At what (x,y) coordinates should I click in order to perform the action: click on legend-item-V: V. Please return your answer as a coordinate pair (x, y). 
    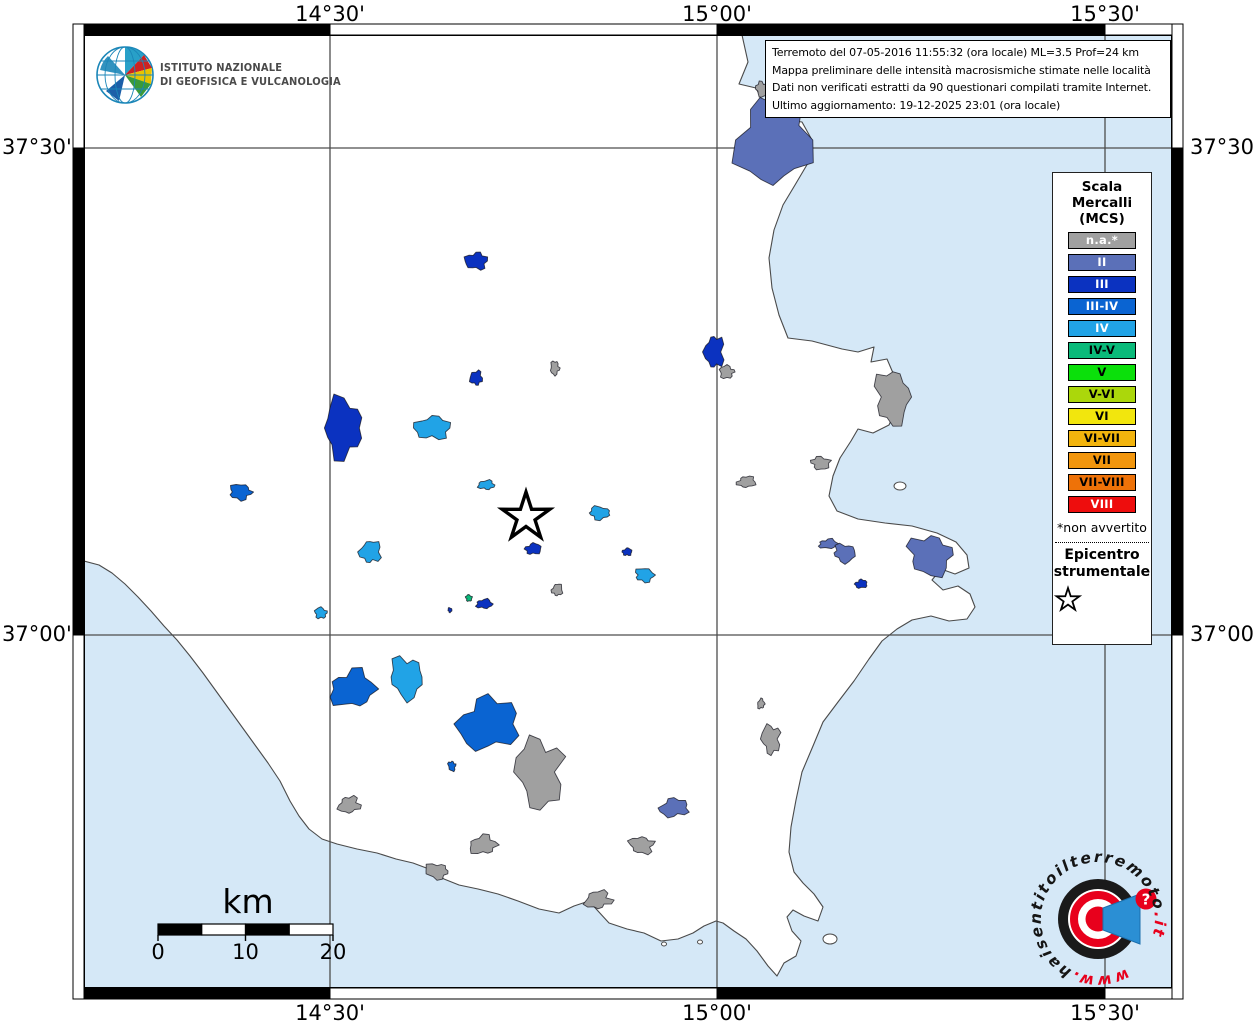
    Looking at the image, I should click on (1102, 372).